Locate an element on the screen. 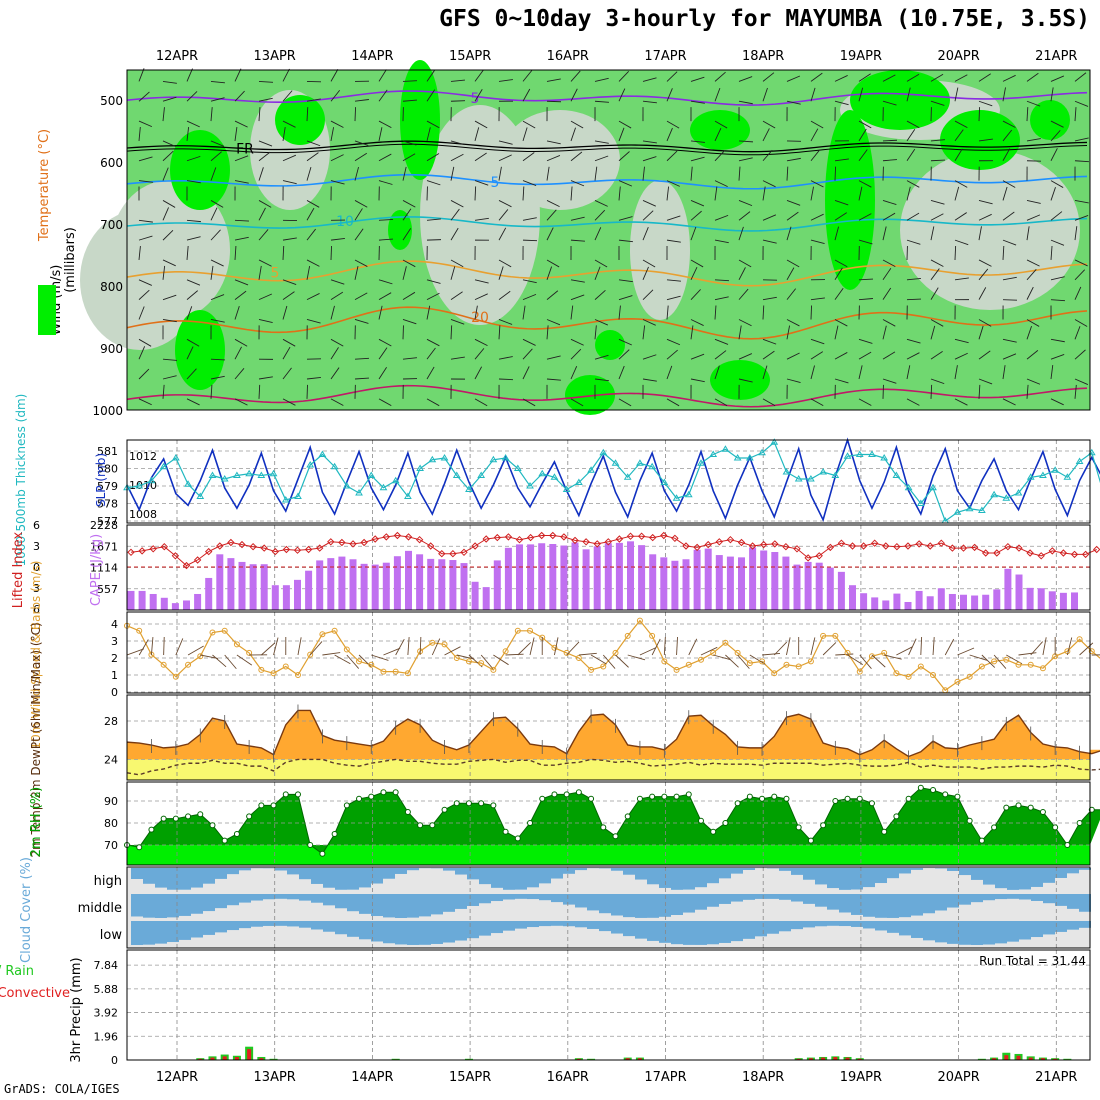 The width and height of the screenshot is (1100, 1100). date-label-bottom: 13APR is located at coordinates (275, 1077).